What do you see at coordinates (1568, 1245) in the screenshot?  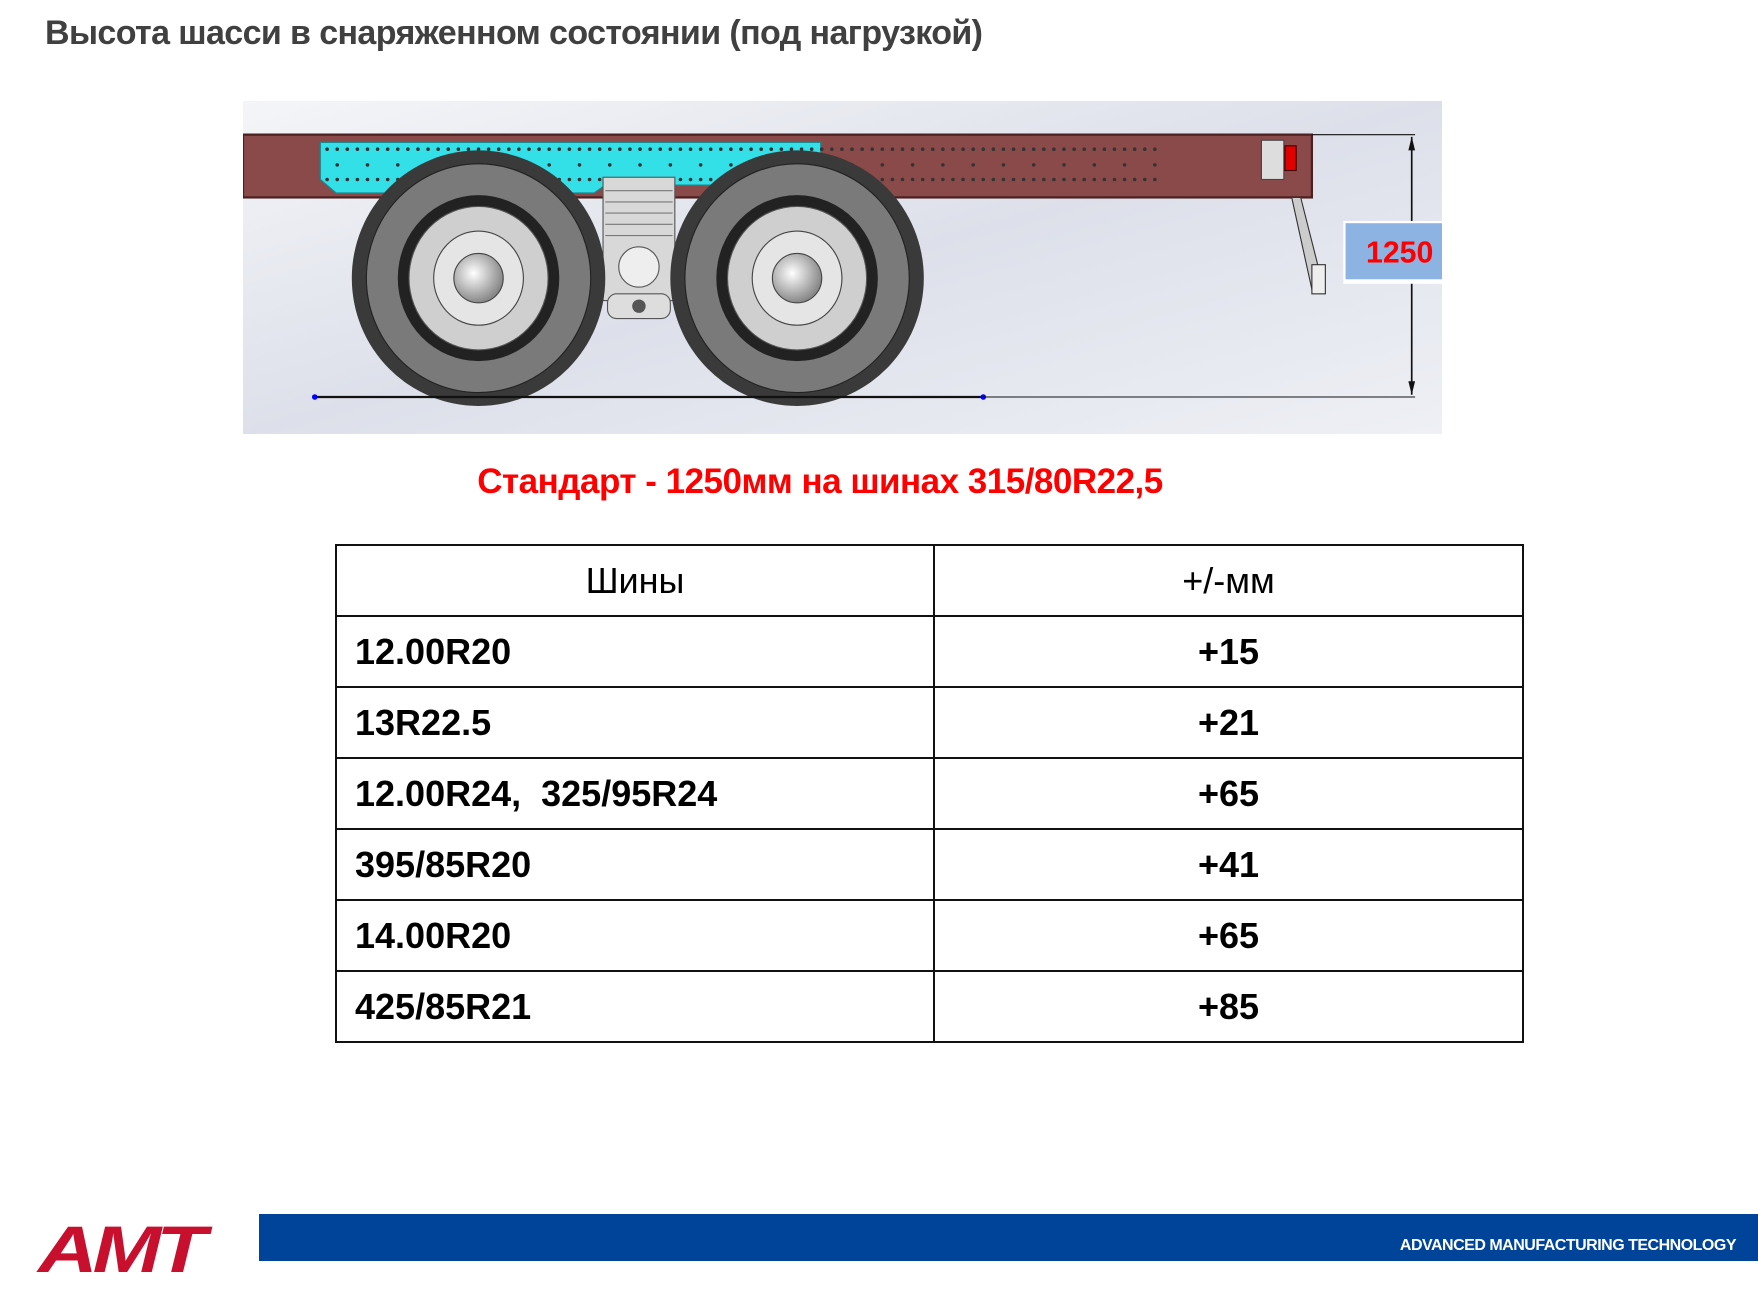 I see `footer-tagline: ADVANCED MANUFACTURING TECHNOLOGY` at bounding box center [1568, 1245].